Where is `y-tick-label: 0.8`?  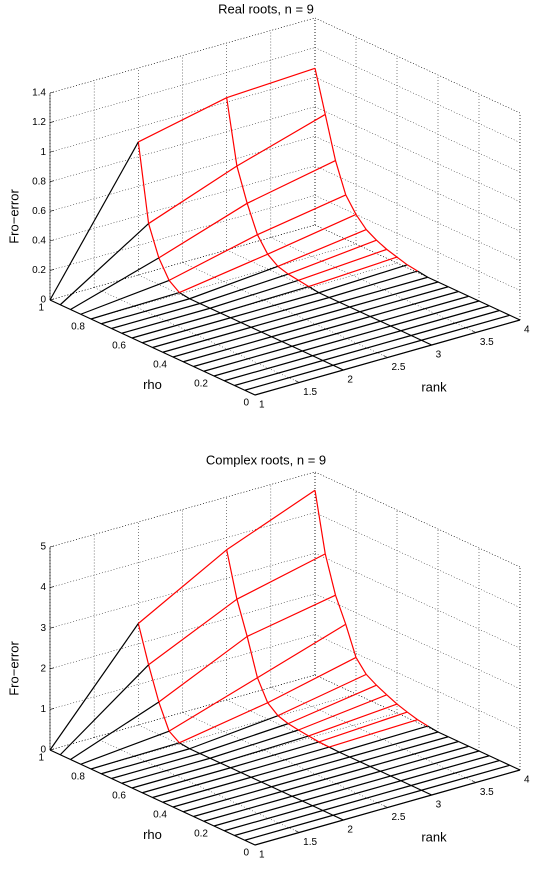 y-tick-label: 0.8 is located at coordinates (78, 327).